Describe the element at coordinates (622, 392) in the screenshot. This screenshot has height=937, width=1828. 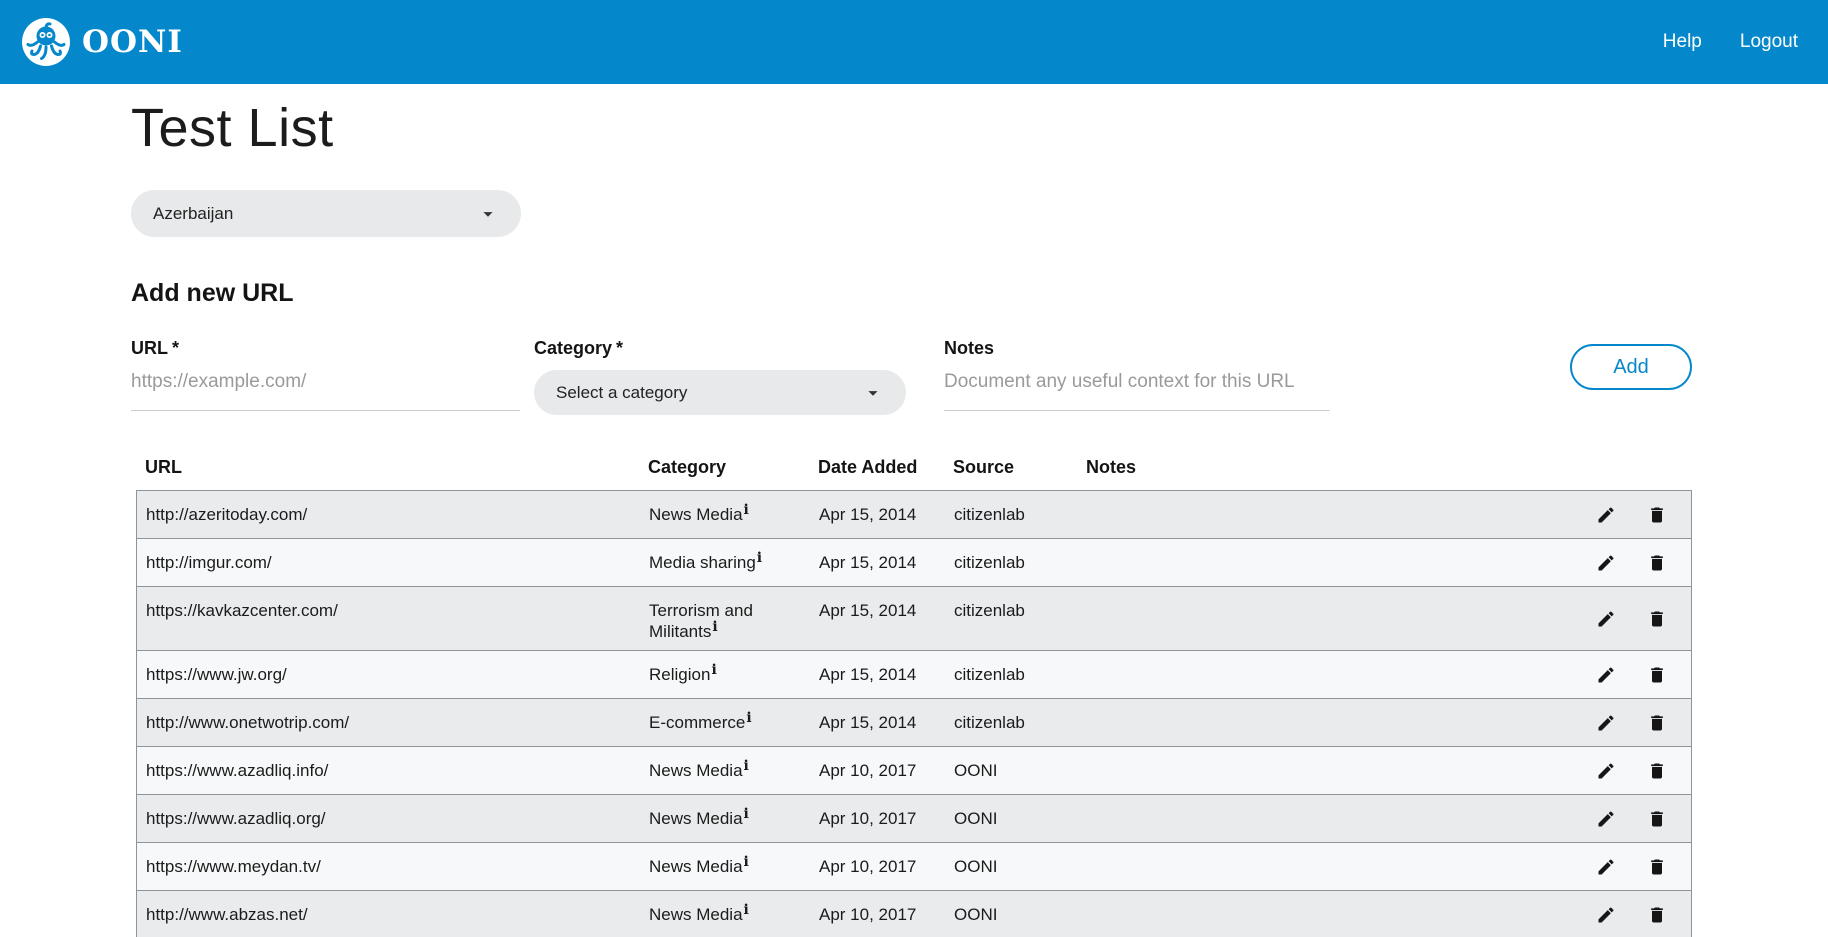
I see `category-selector-value: Select a category` at that location.